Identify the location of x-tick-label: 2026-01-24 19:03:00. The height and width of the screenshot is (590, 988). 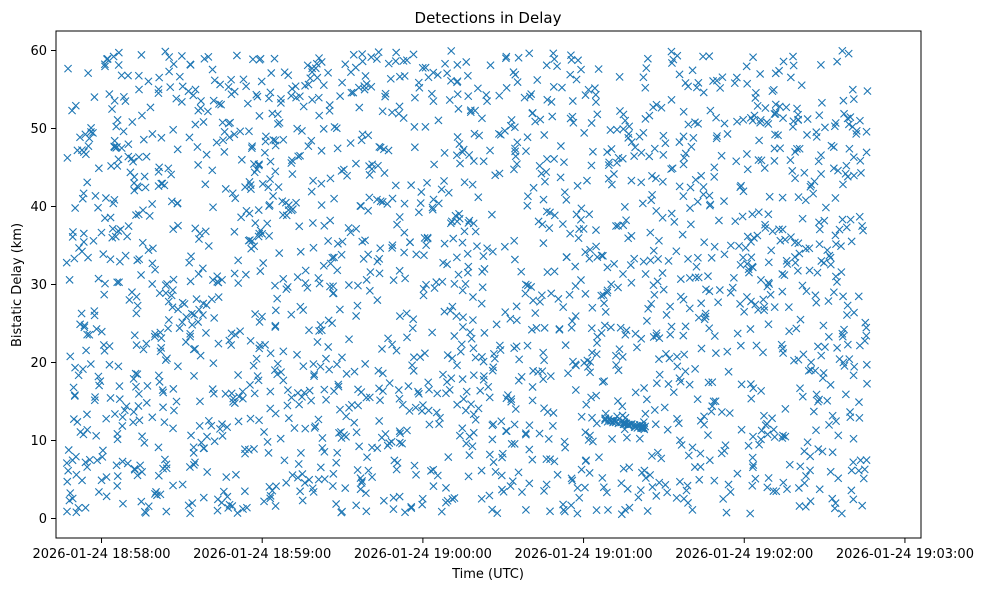
(905, 554).